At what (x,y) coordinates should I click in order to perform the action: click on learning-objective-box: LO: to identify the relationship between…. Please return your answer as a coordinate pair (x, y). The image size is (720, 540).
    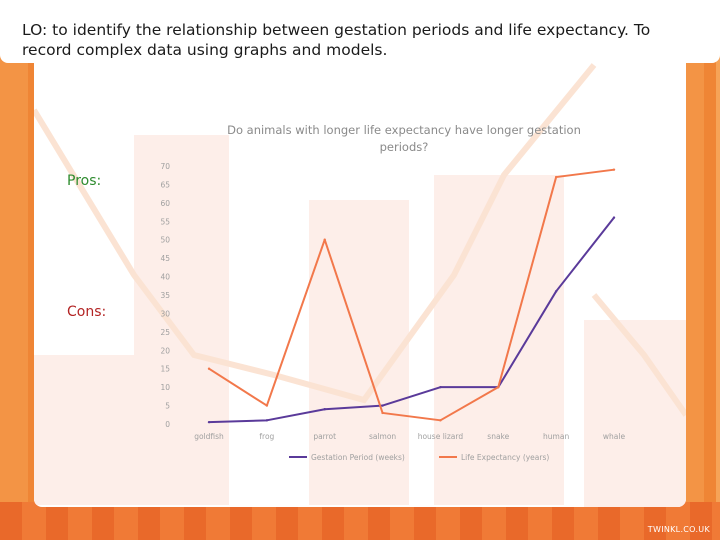
    Looking at the image, I should click on (360, 31).